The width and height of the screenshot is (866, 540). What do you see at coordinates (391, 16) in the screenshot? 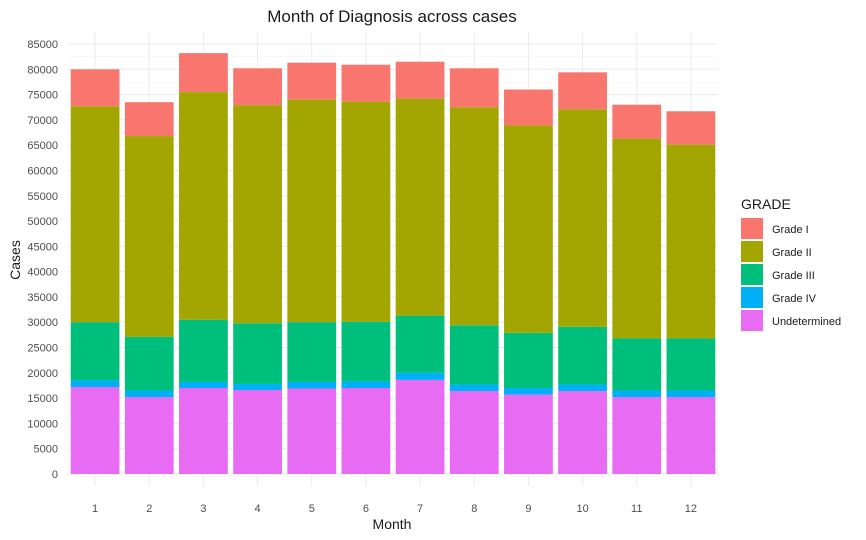
I see `chart-title: Month of Diagnosis across cases` at bounding box center [391, 16].